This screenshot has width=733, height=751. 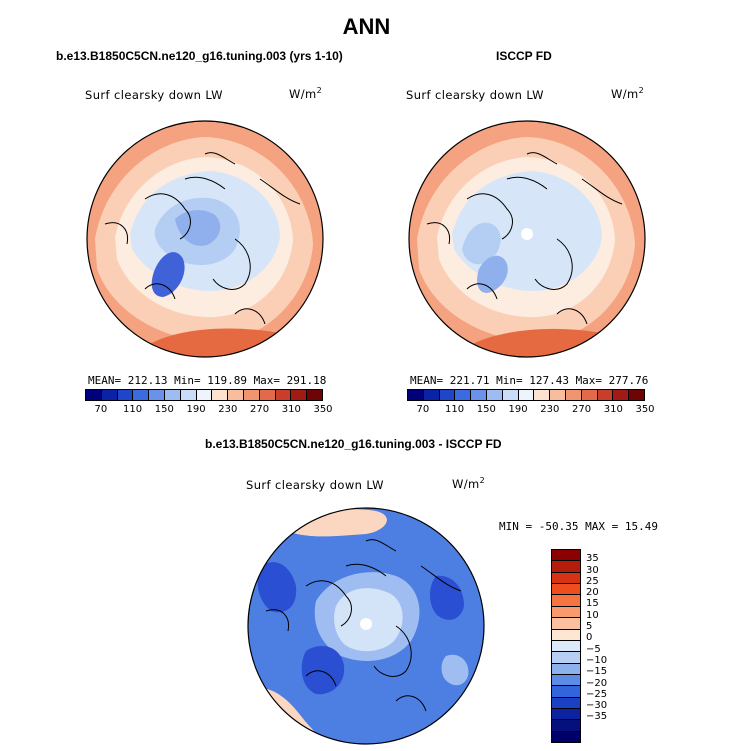 I want to click on panel2-colorbar-swatches, so click(x=526, y=395).